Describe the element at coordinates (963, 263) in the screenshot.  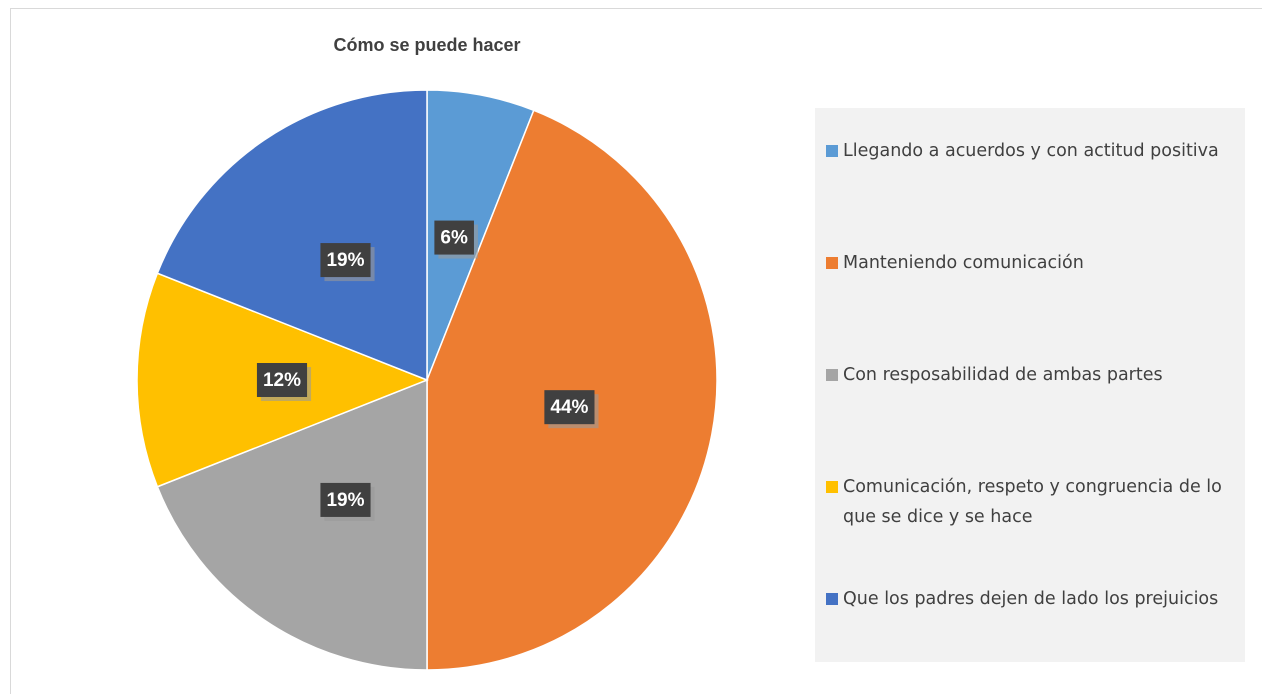
I see `legend-label: Manteniendo comunicación` at that location.